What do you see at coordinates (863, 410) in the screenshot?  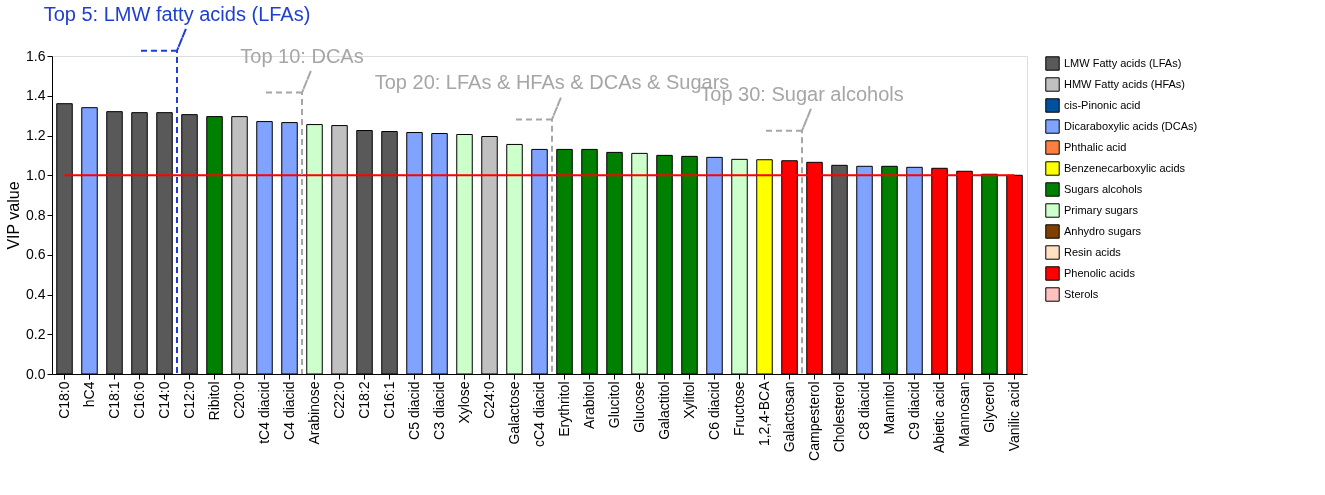 I see `x-tick-label: C8 diacid` at bounding box center [863, 410].